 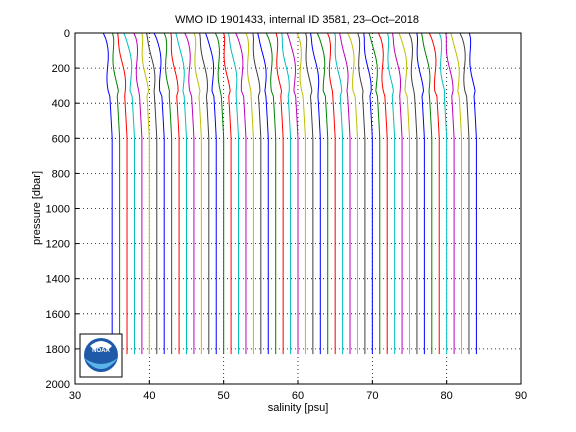 What do you see at coordinates (61, 174) in the screenshot?
I see `y-tick-label: 800` at bounding box center [61, 174].